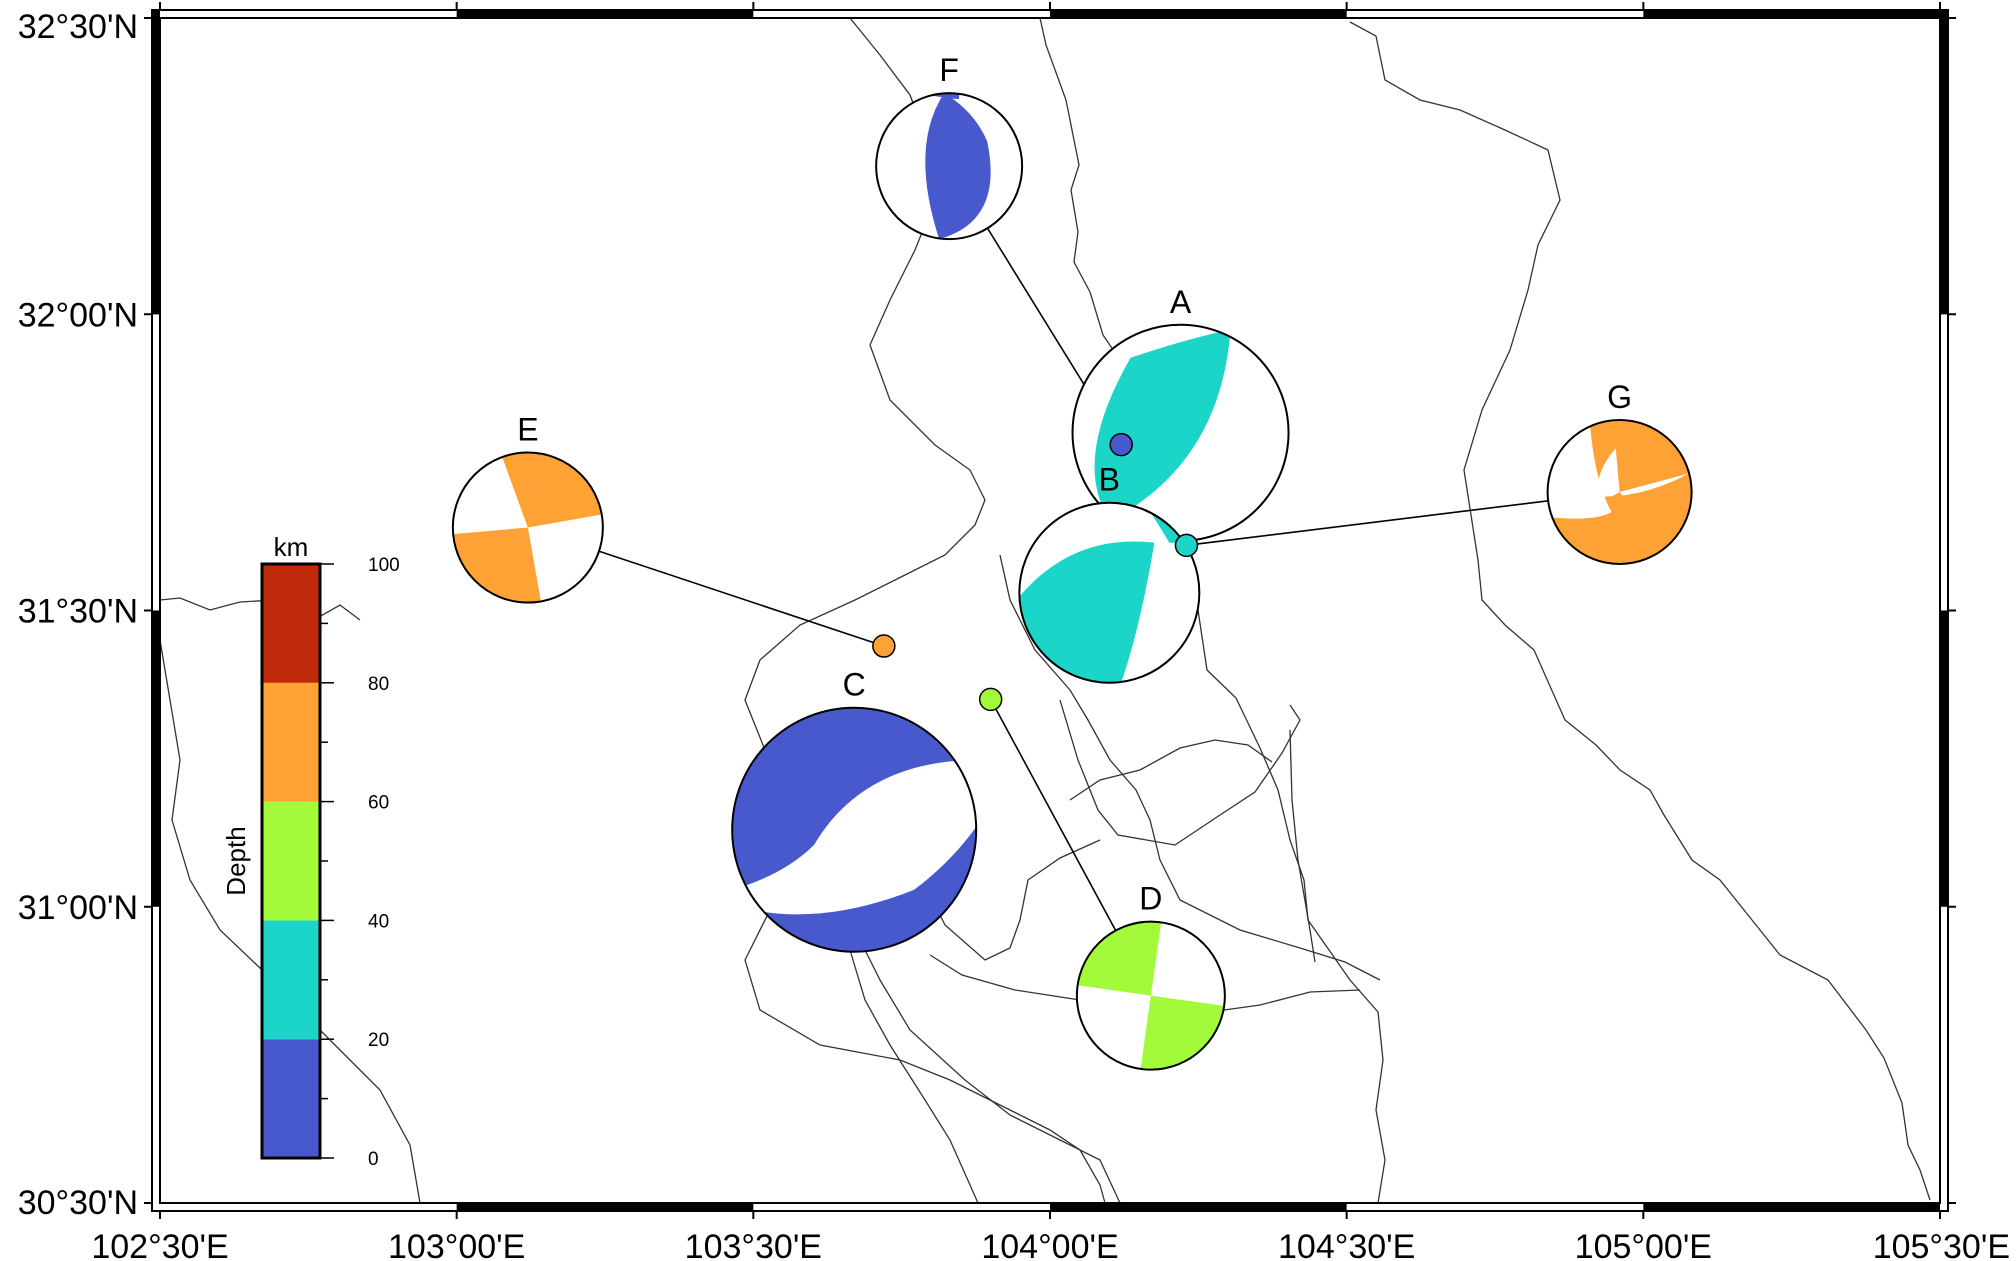 The width and height of the screenshot is (2016, 1261). I want to click on x-tick-label: 102°30'E, so click(159, 1244).